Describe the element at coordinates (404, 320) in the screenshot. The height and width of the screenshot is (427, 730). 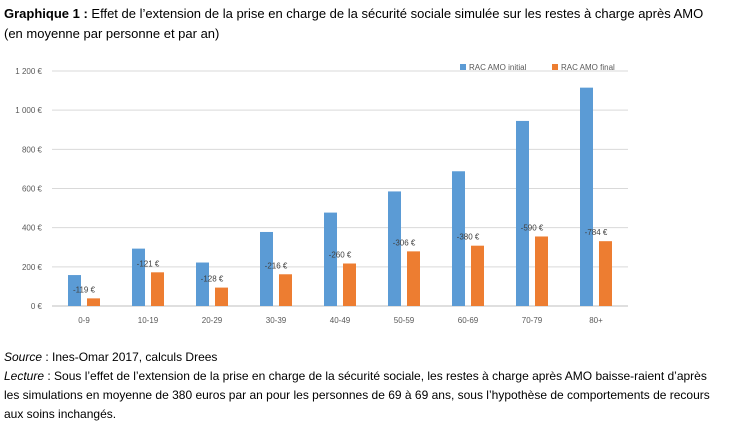
I see `x-tick-label: 50-59` at that location.